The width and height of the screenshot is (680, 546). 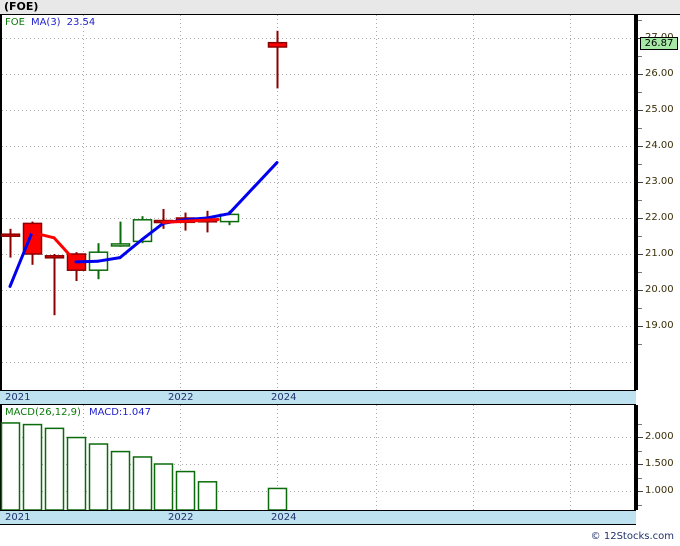 I want to click on site-credit: © 12Stocks.com, so click(x=632, y=536).